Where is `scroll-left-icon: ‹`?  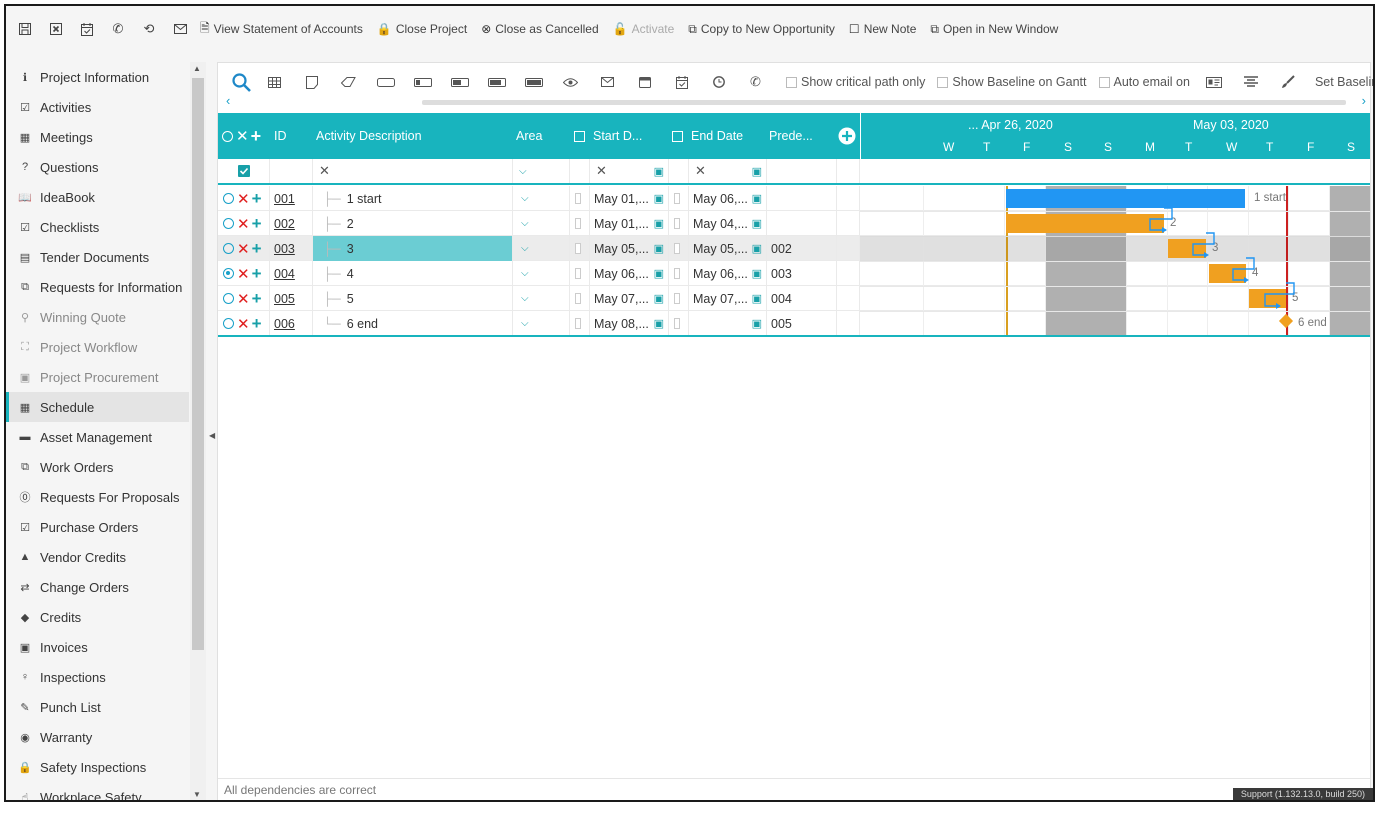
scroll-left-icon: ‹ is located at coordinates (228, 100).